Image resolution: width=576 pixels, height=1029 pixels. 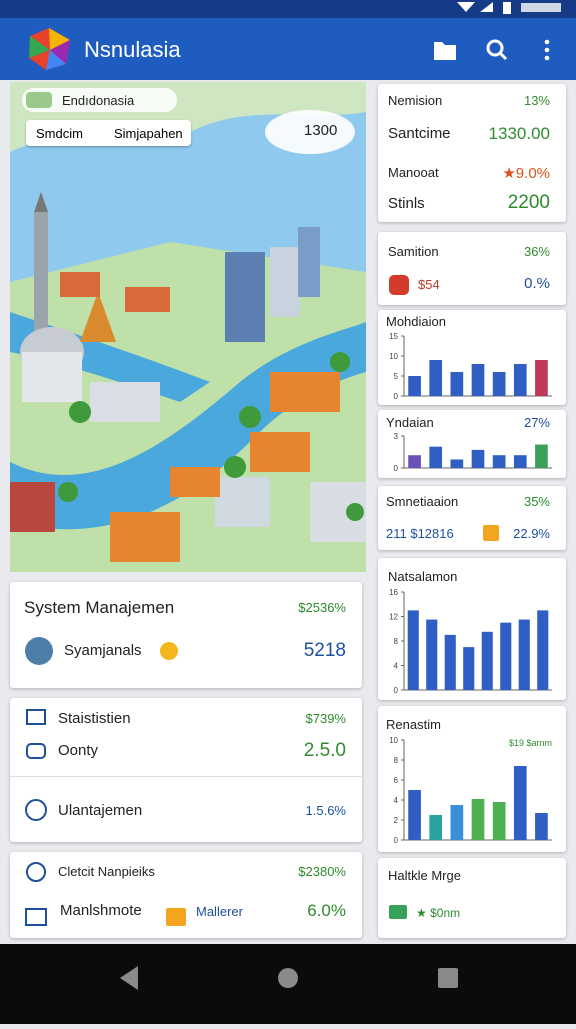 I want to click on card-title: Mohdiaion, so click(x=416, y=321).